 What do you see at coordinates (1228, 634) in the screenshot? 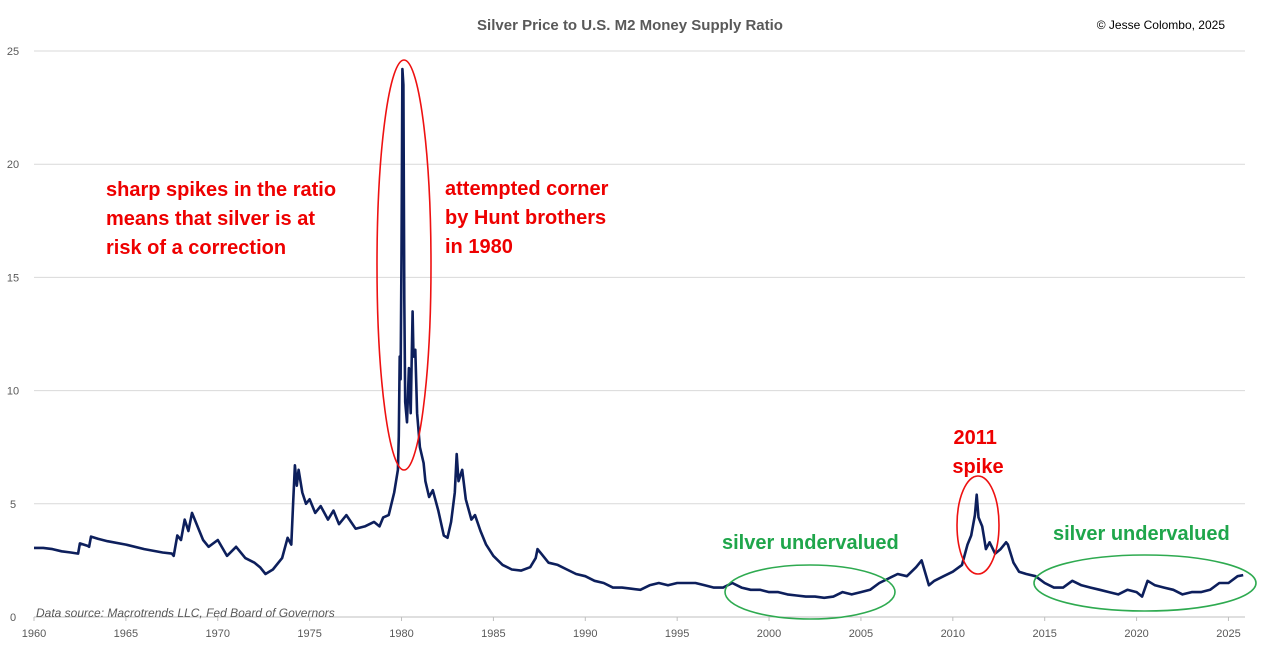
I see `x-tick-label: 2025` at bounding box center [1228, 634].